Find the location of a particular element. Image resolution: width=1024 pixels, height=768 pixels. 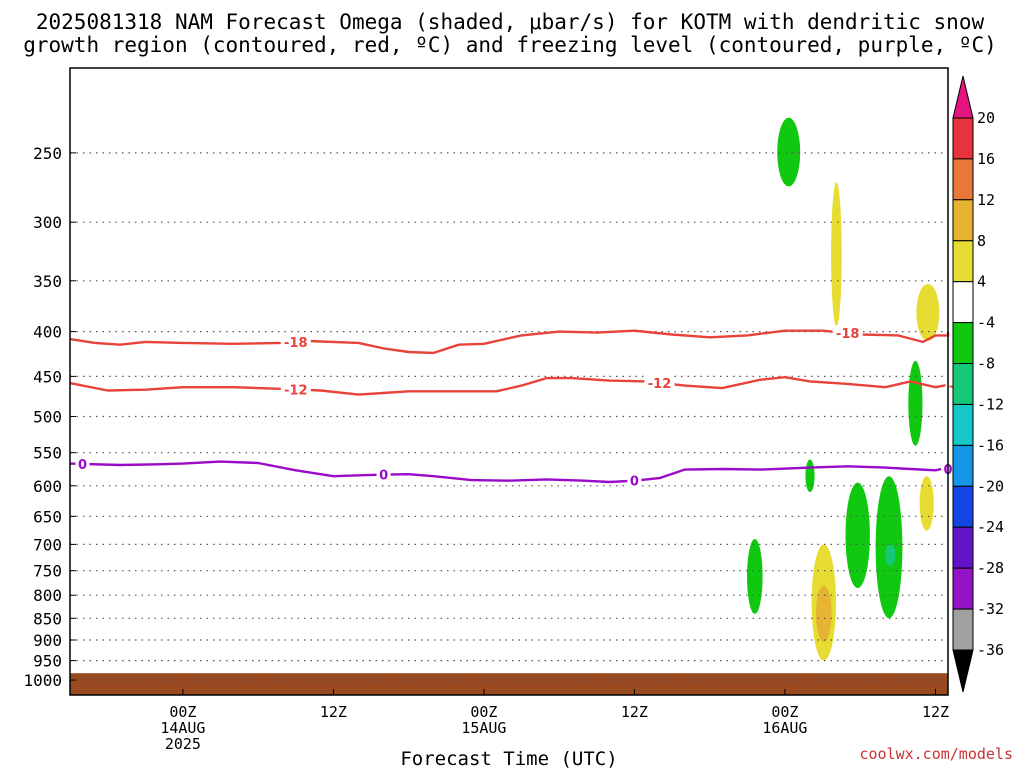

colorbar-label-7: -12 is located at coordinates (990, 405).